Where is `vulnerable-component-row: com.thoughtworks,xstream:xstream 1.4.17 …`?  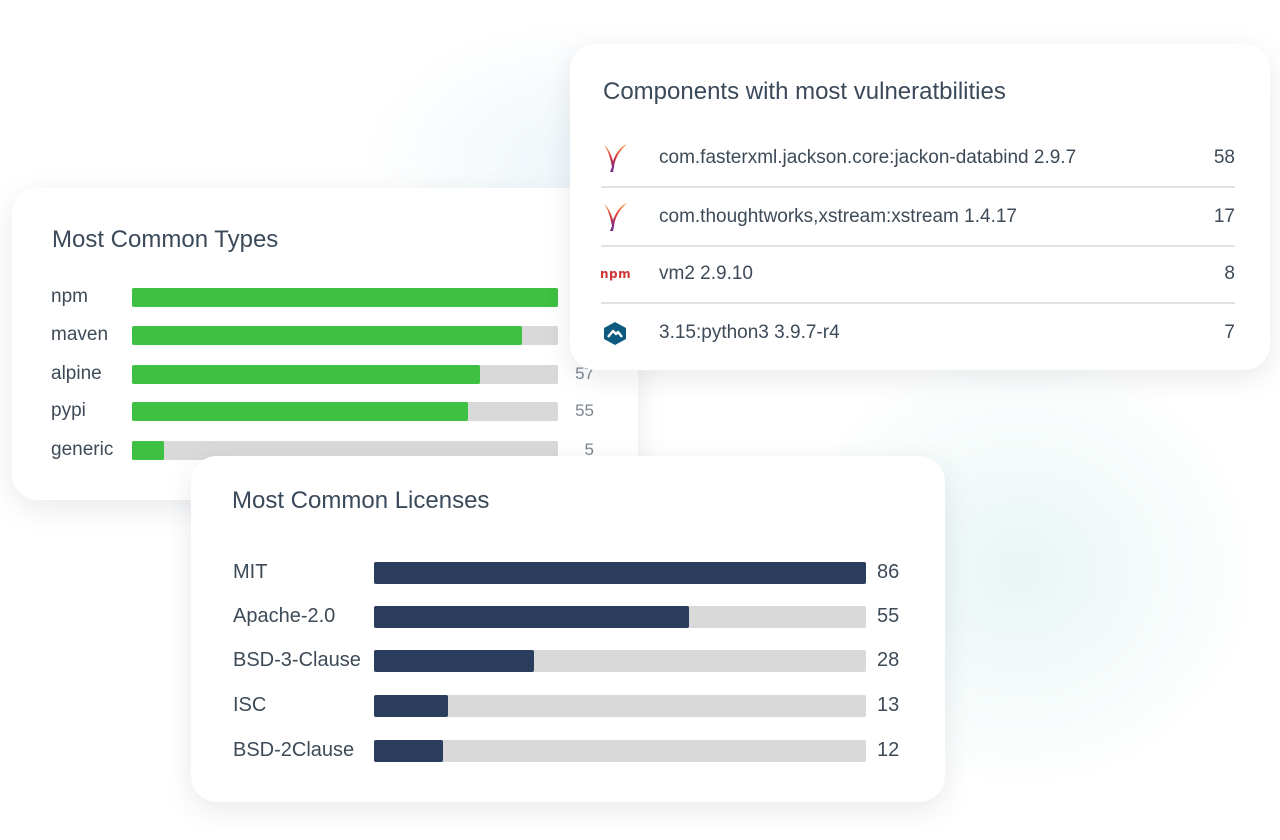
vulnerable-component-row: com.thoughtworks,xstream:xstream 1.4.17 … is located at coordinates (918, 217).